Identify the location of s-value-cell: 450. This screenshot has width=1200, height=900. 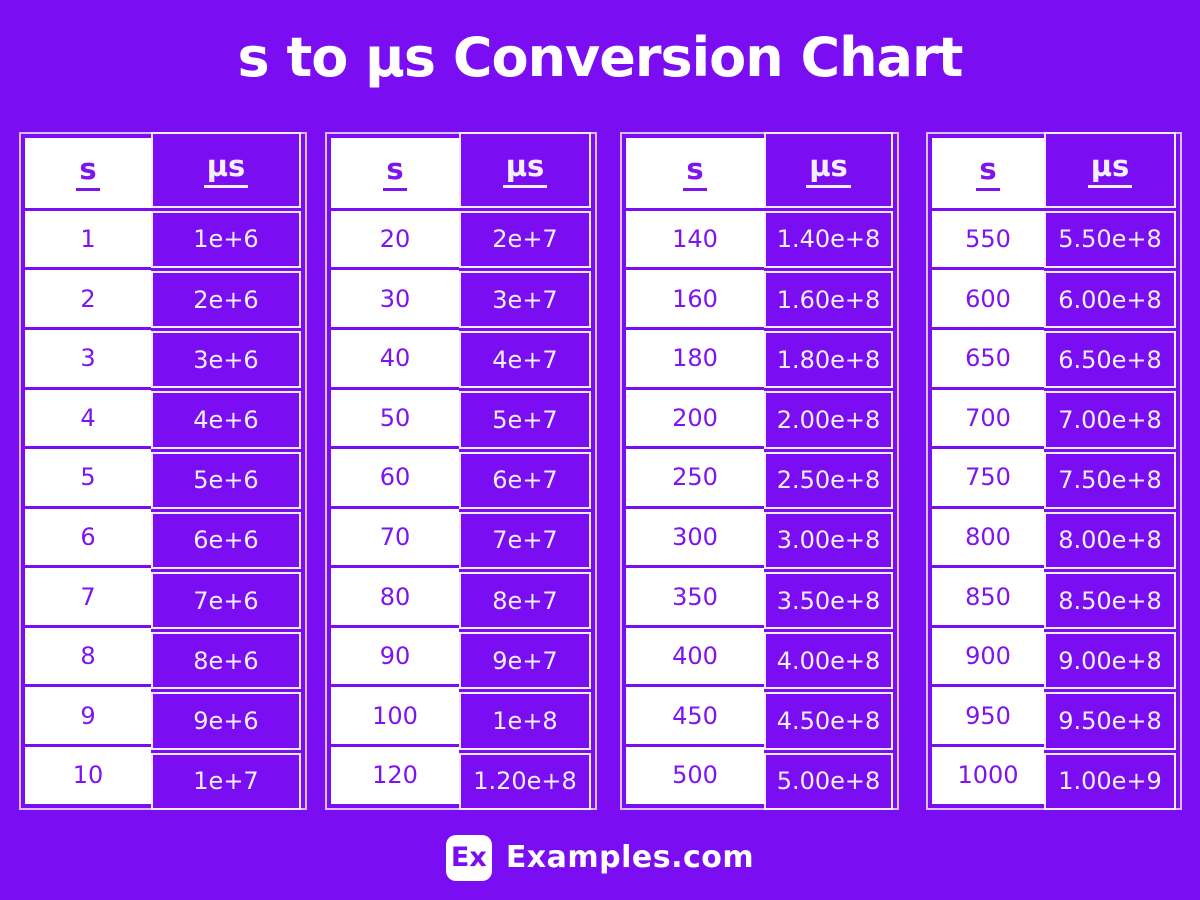
(695, 716).